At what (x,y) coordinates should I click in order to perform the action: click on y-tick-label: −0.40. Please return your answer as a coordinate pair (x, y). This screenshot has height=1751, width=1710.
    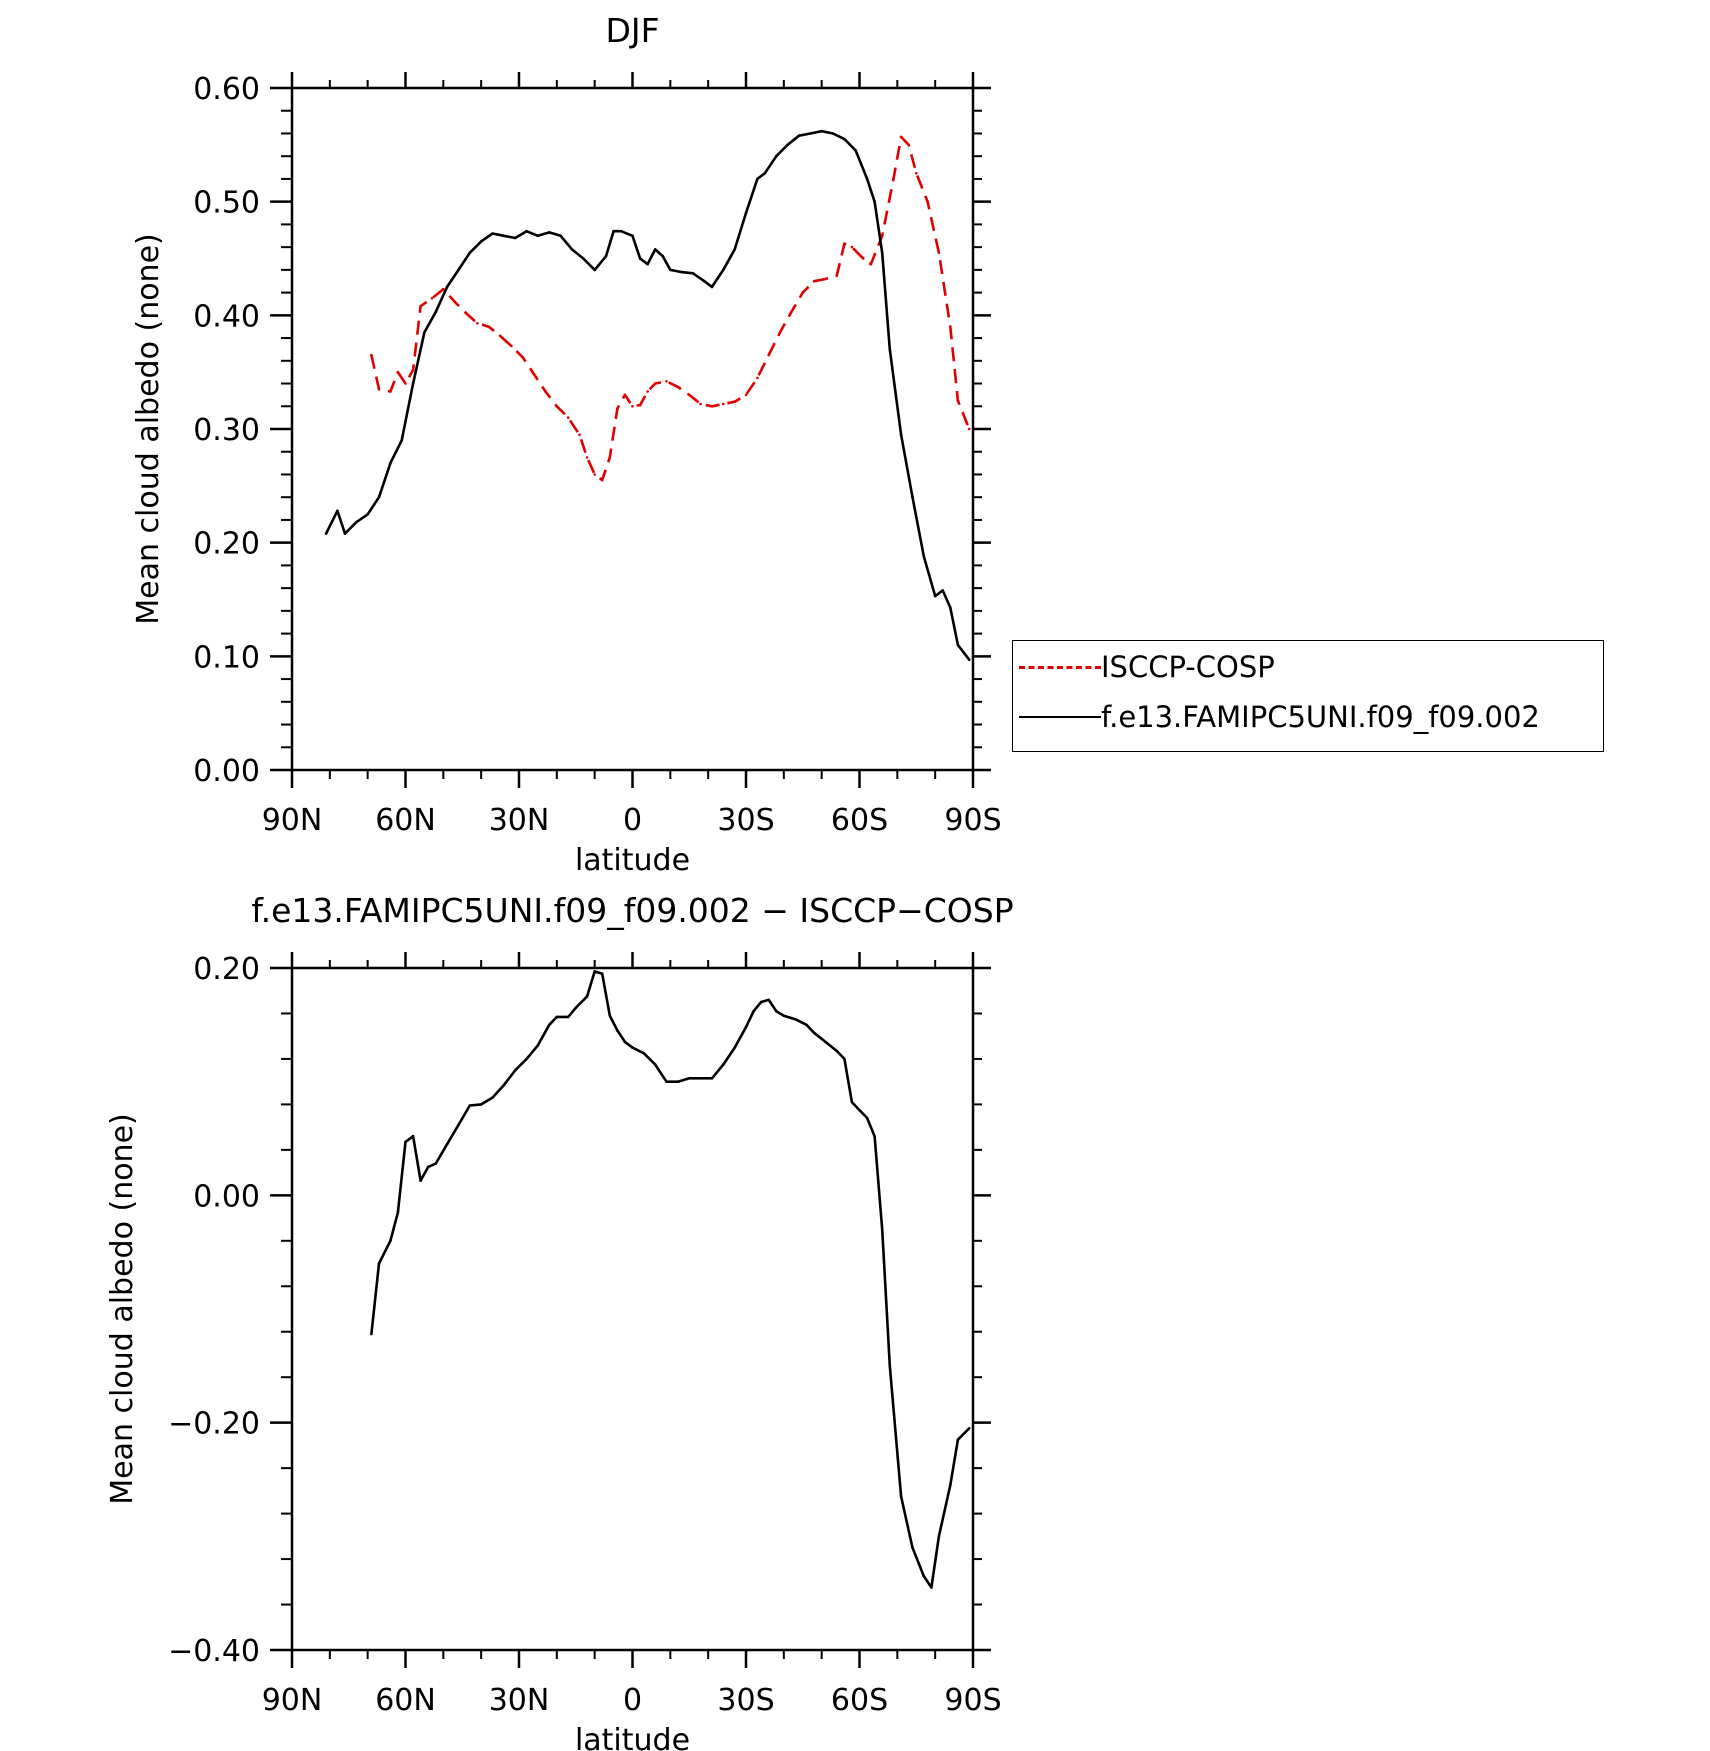
    Looking at the image, I should click on (214, 1651).